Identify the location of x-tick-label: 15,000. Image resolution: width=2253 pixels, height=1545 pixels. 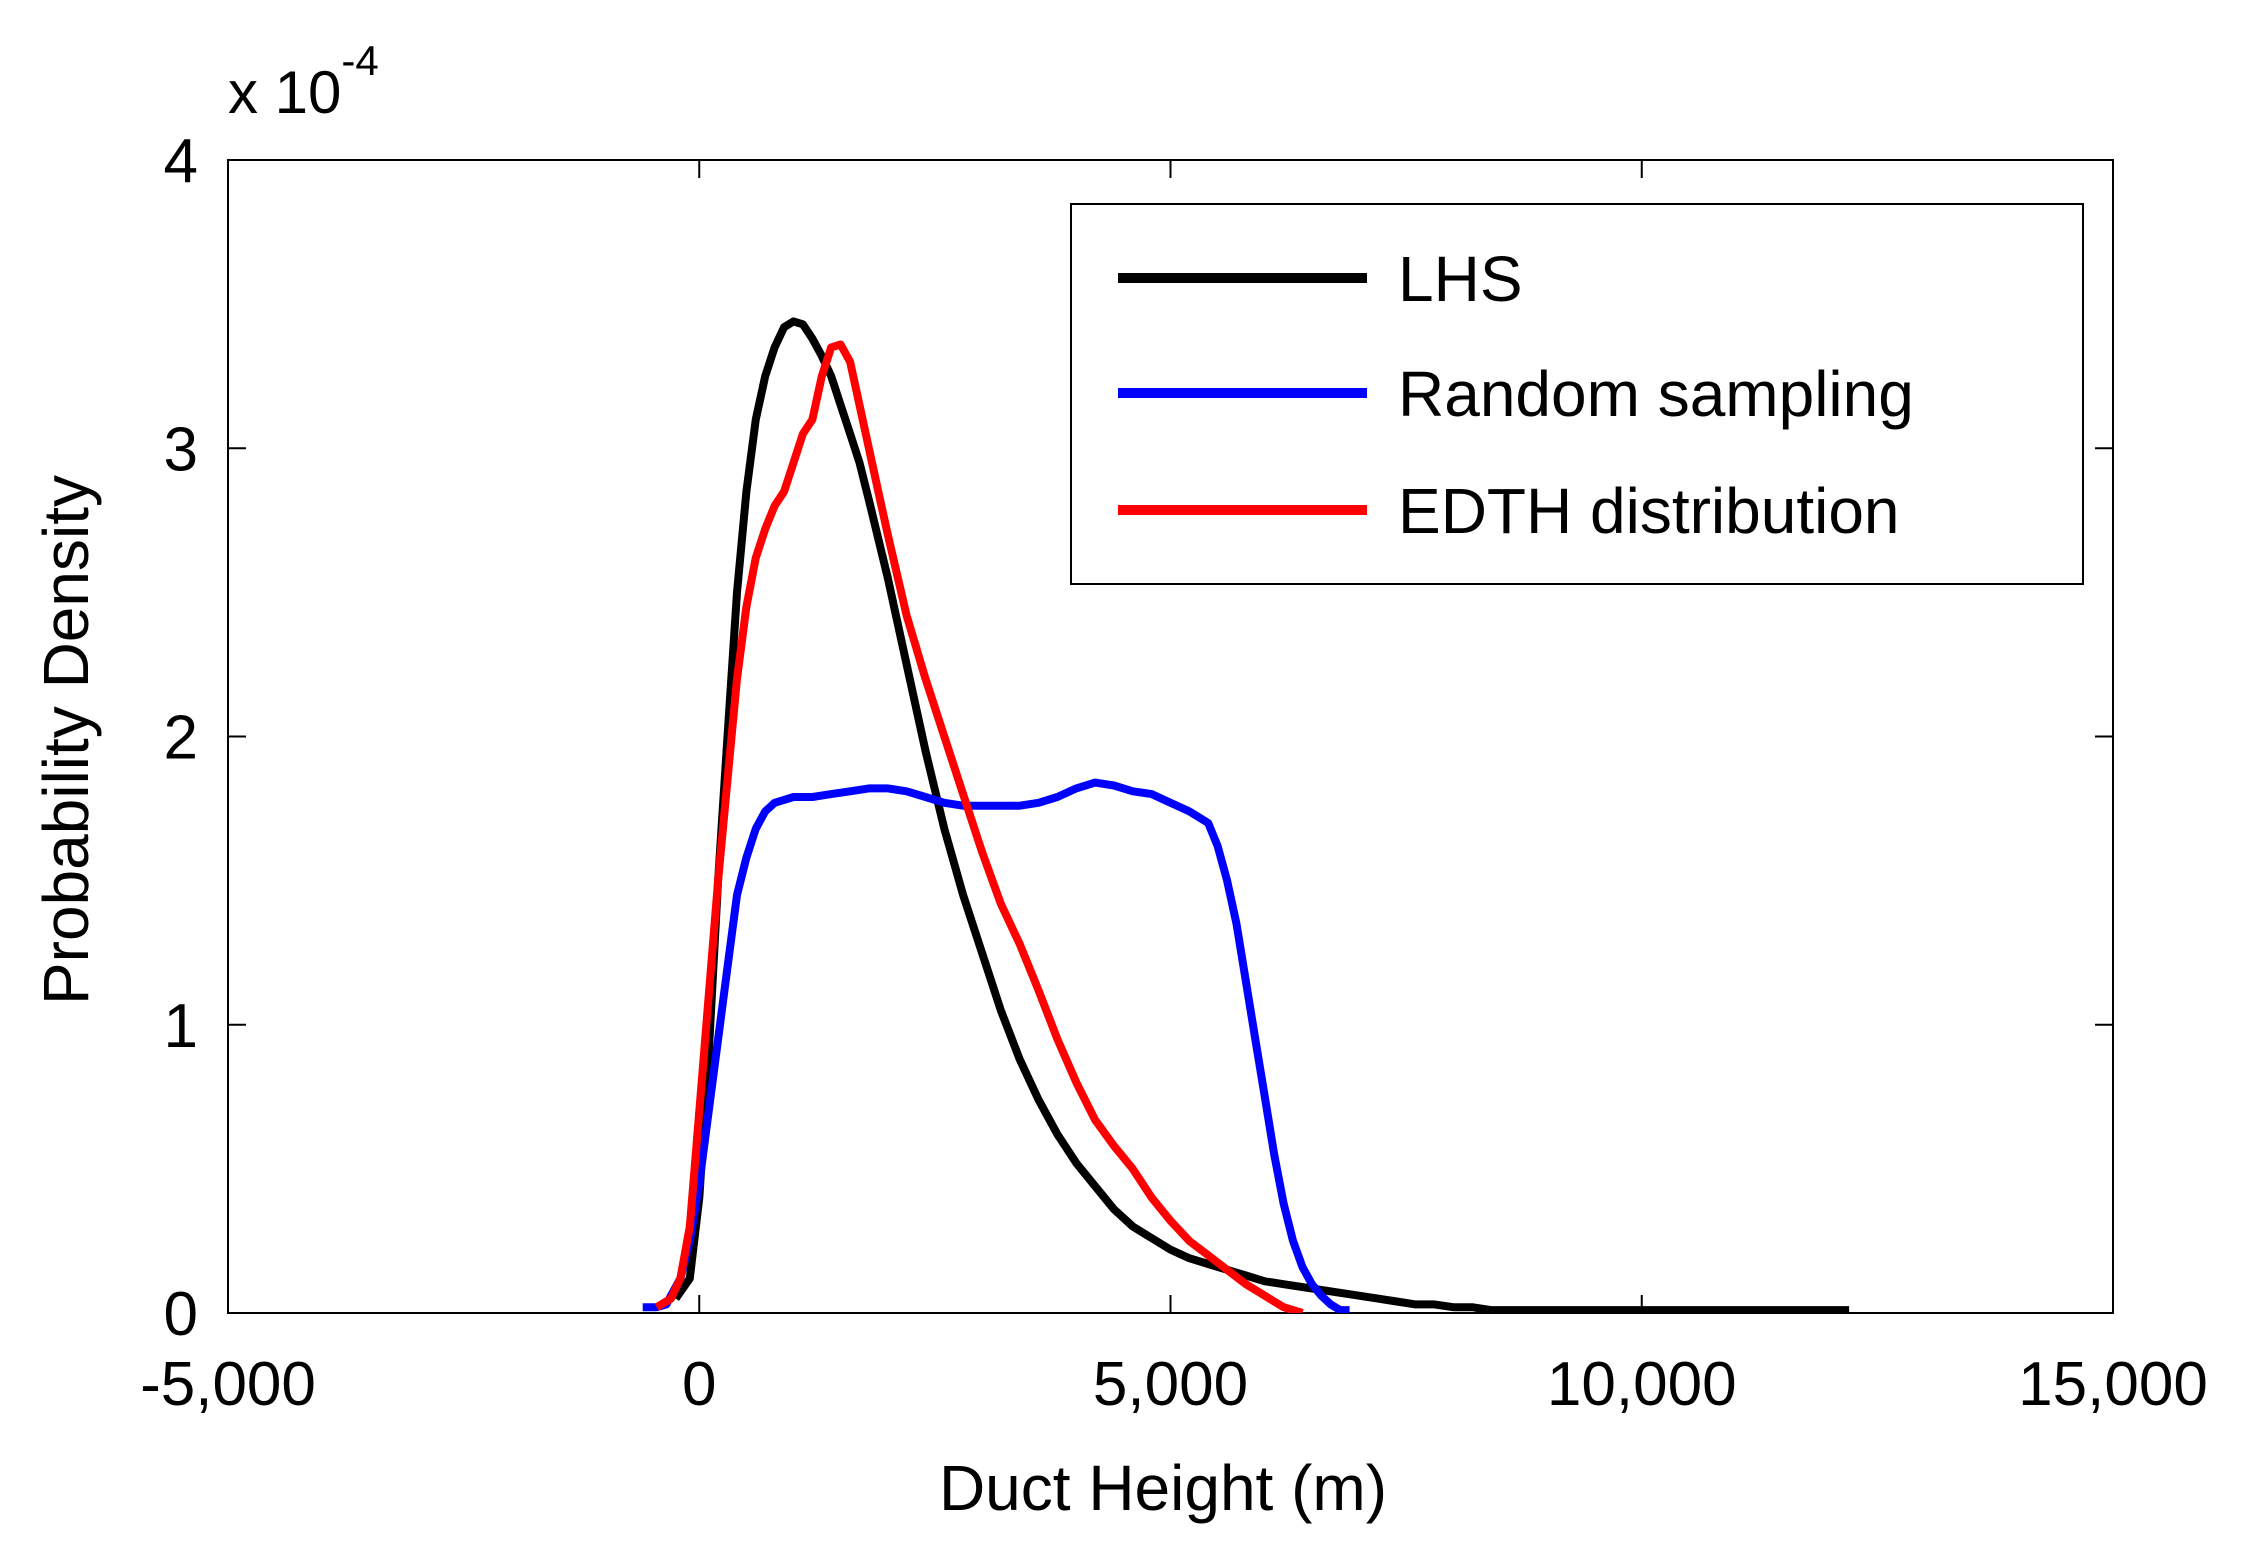
(2113, 1384).